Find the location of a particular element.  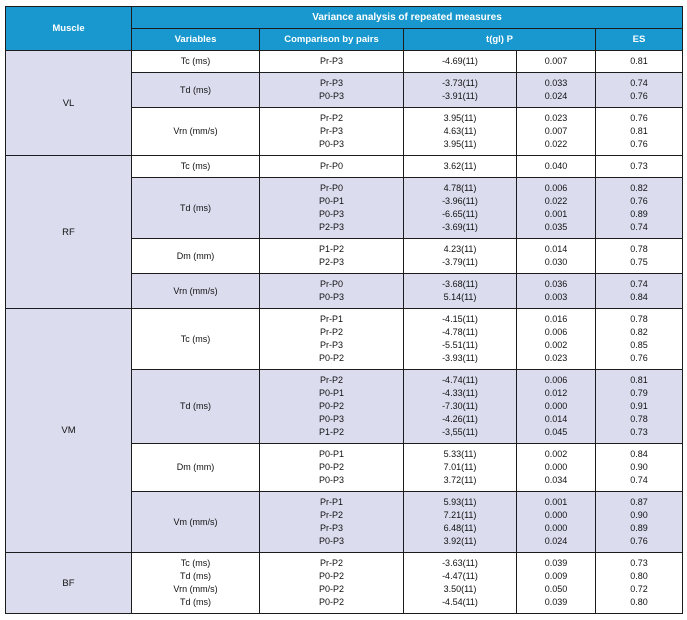

t-value: 3.72(11) is located at coordinates (460, 480).